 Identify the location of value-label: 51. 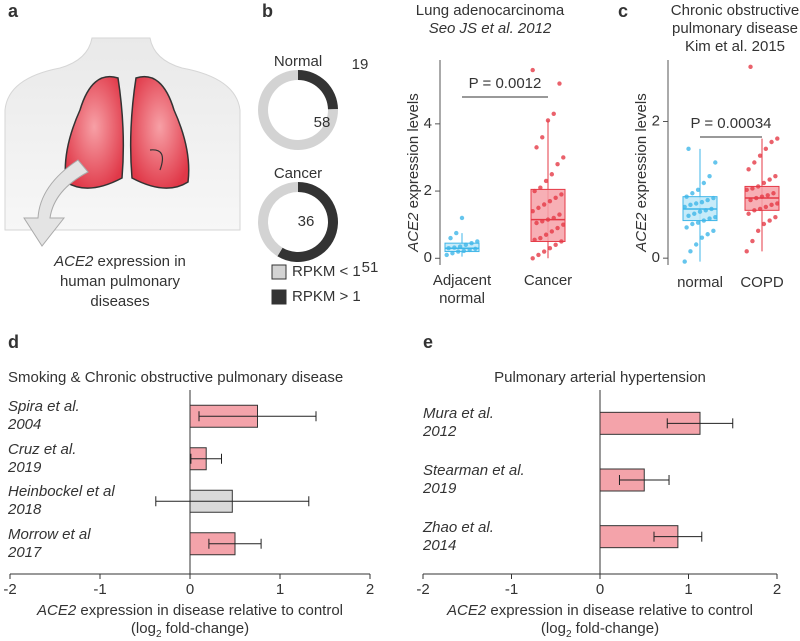
(370, 267).